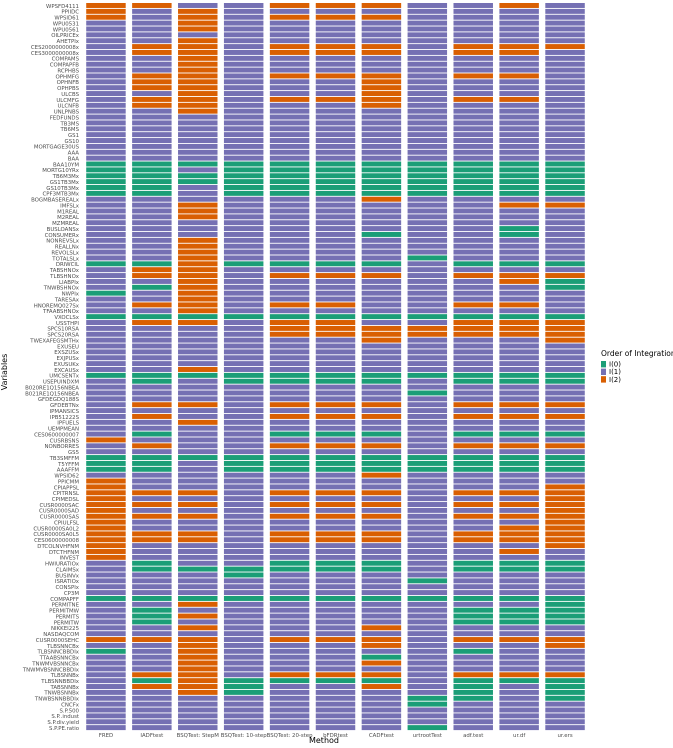  I want to click on y-tick-label: COMPAPFF, so click(64, 600).